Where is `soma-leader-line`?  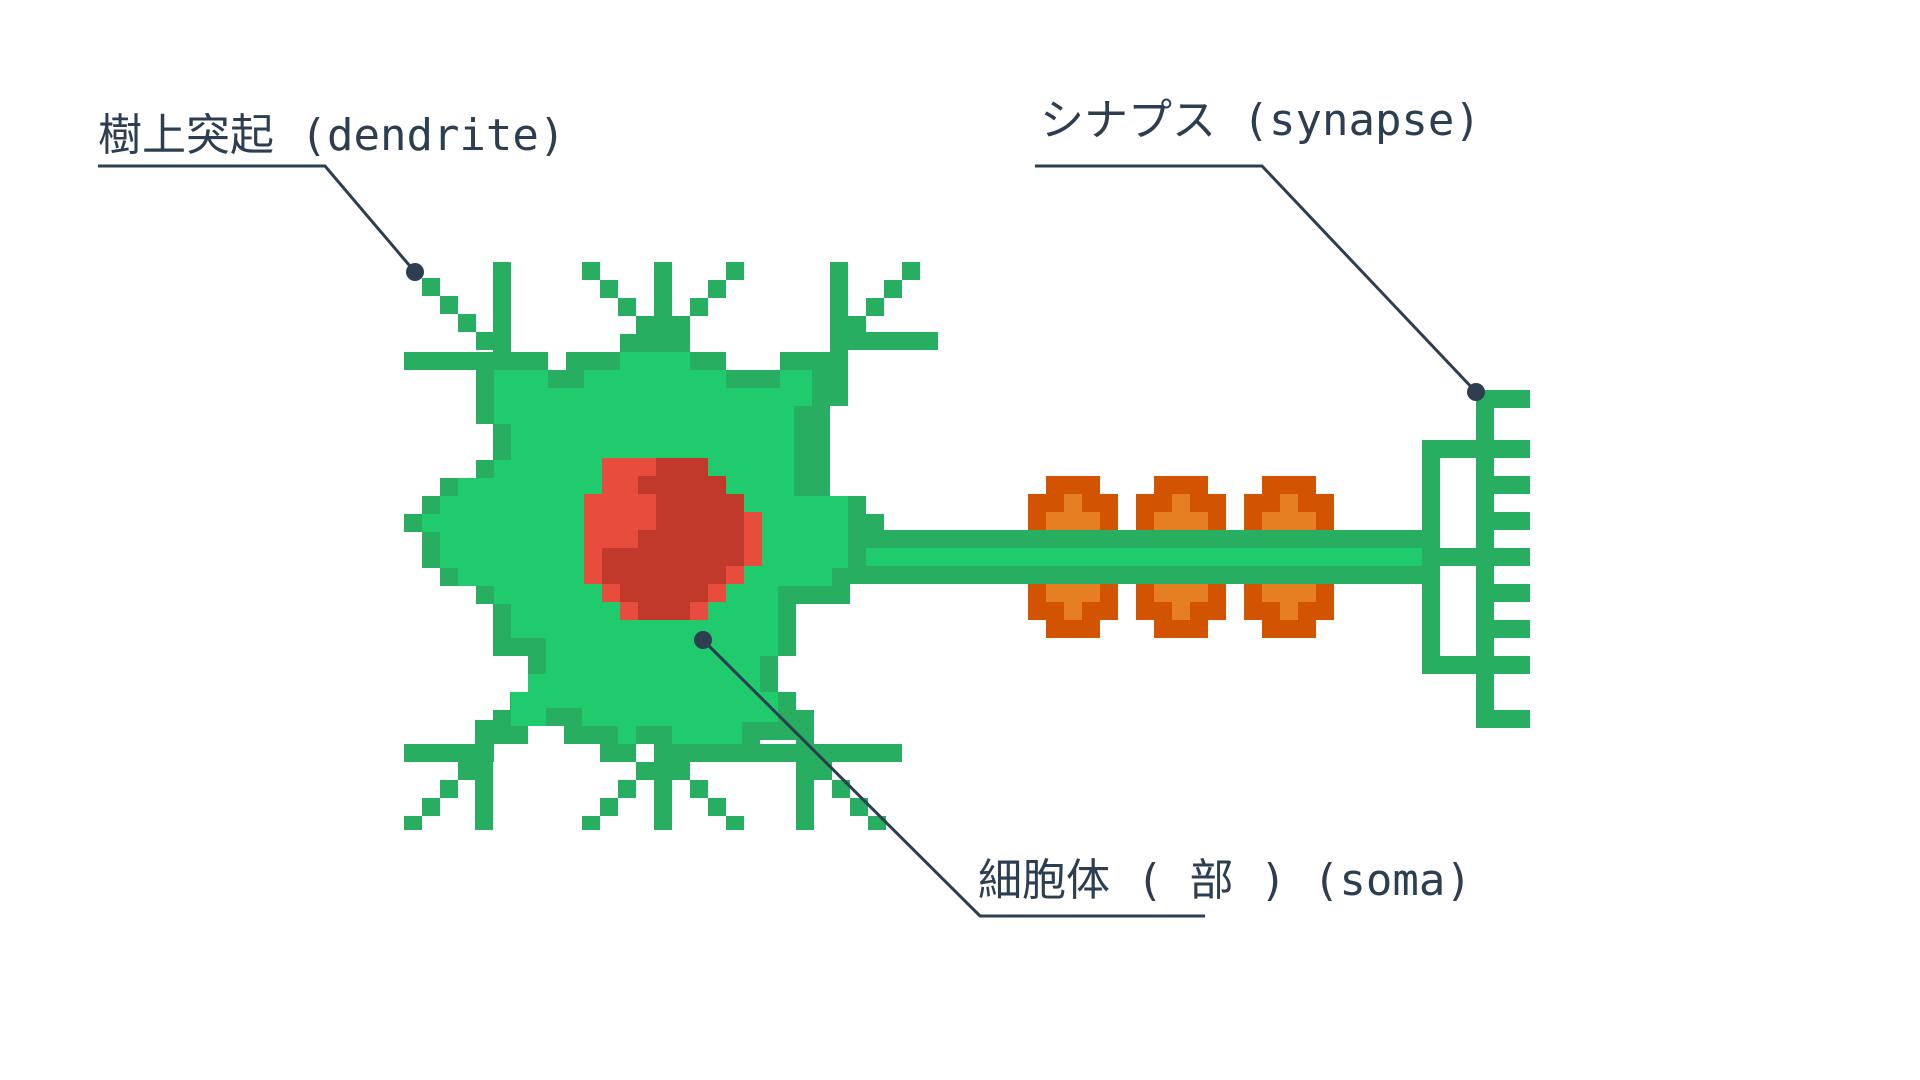 soma-leader-line is located at coordinates (953, 778).